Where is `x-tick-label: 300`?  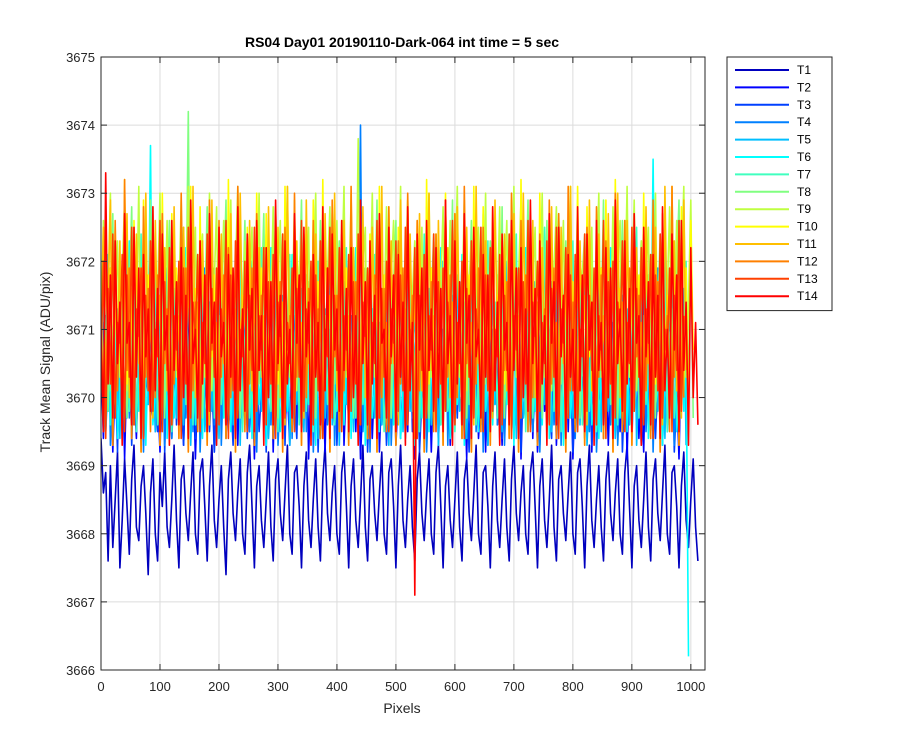 x-tick-label: 300 is located at coordinates (278, 686).